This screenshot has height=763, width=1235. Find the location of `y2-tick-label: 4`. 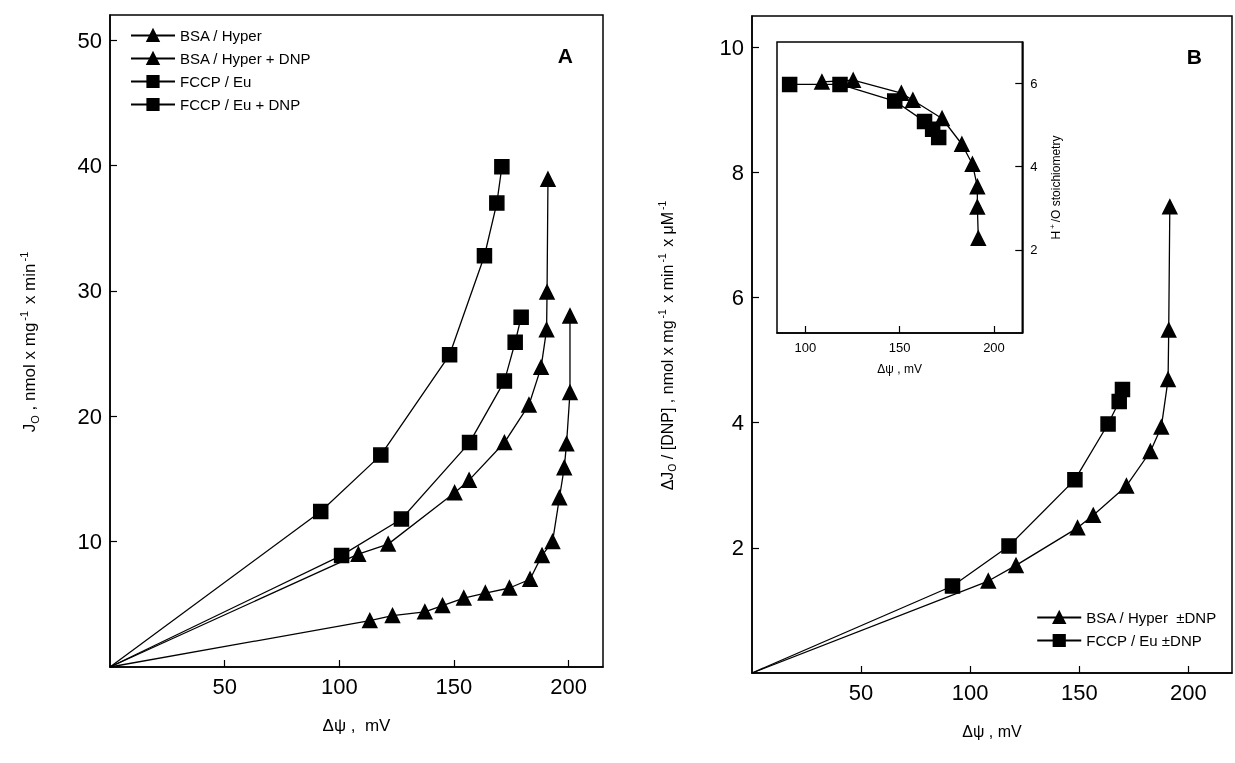

y2-tick-label: 4 is located at coordinates (1034, 167).